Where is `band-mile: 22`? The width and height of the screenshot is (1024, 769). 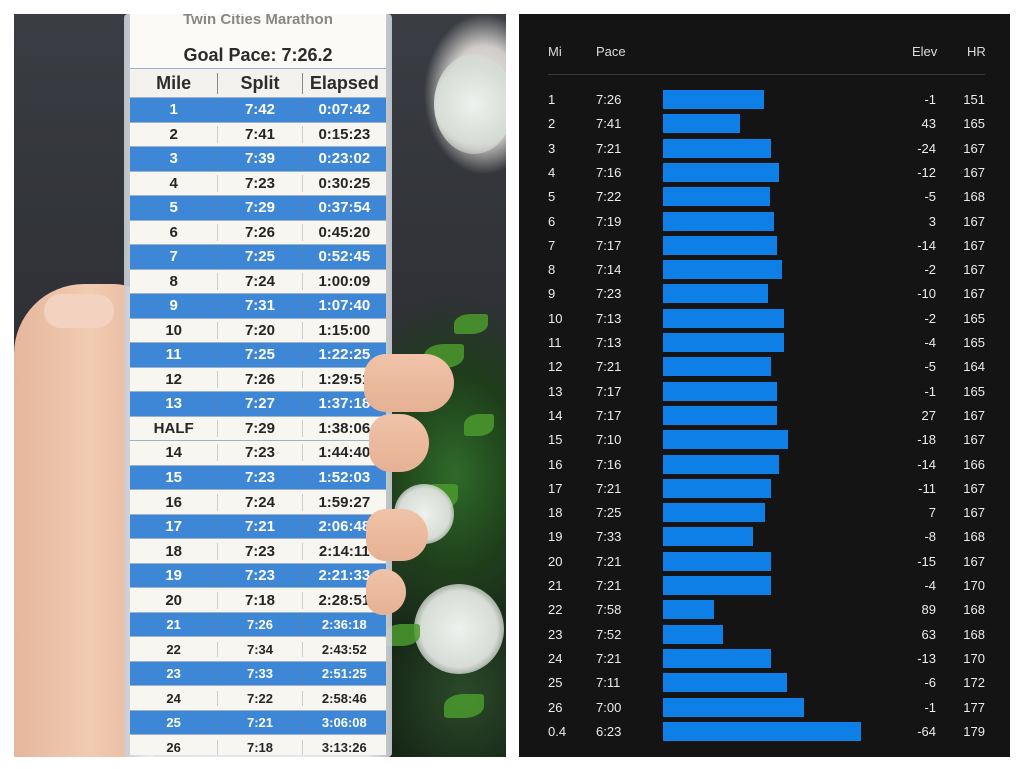
band-mile: 22 is located at coordinates (174, 649).